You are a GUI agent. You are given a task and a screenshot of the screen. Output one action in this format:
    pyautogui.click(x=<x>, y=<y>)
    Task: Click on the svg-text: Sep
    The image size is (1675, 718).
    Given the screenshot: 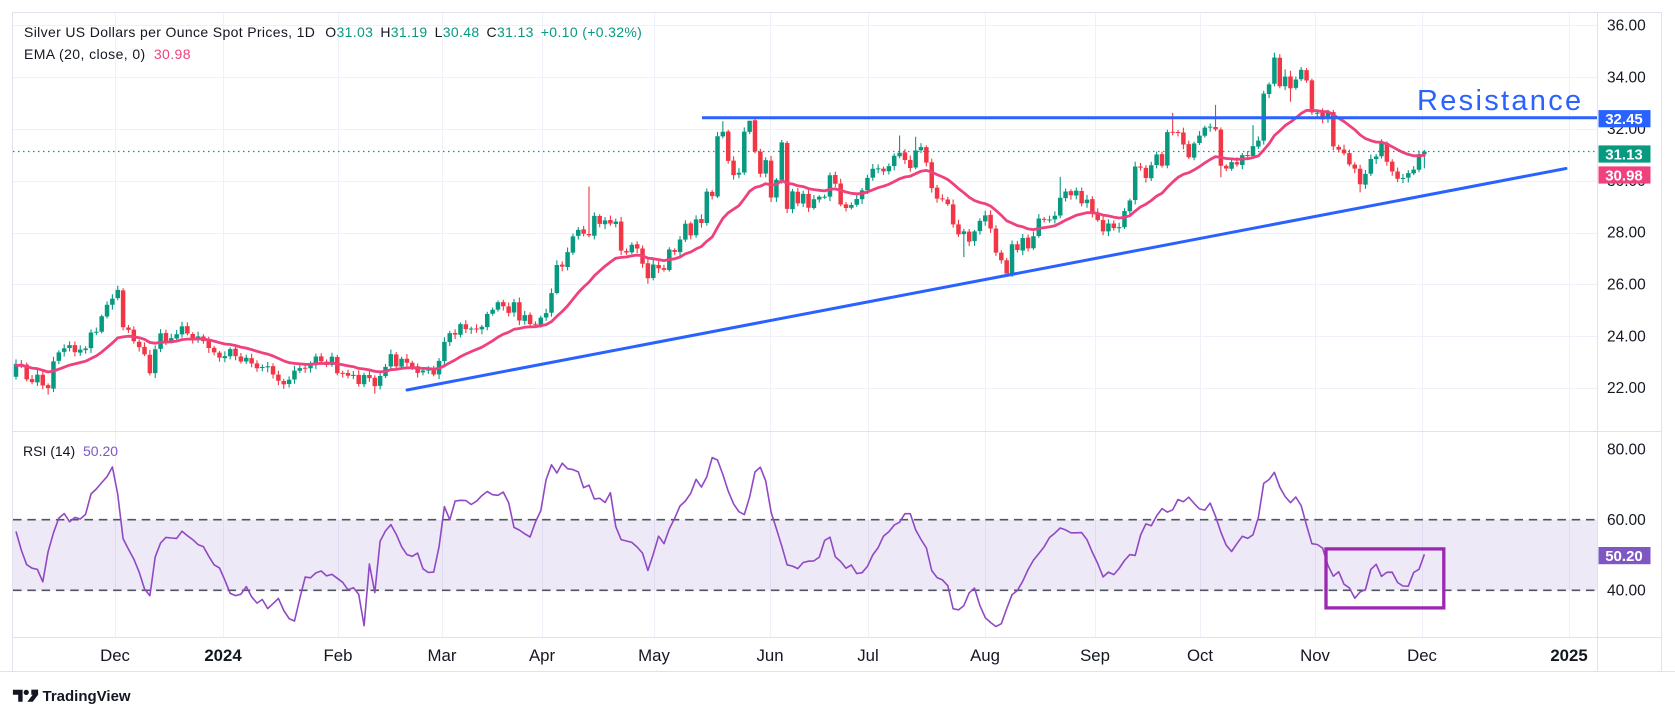 What is the action you would take?
    pyautogui.click(x=1095, y=655)
    